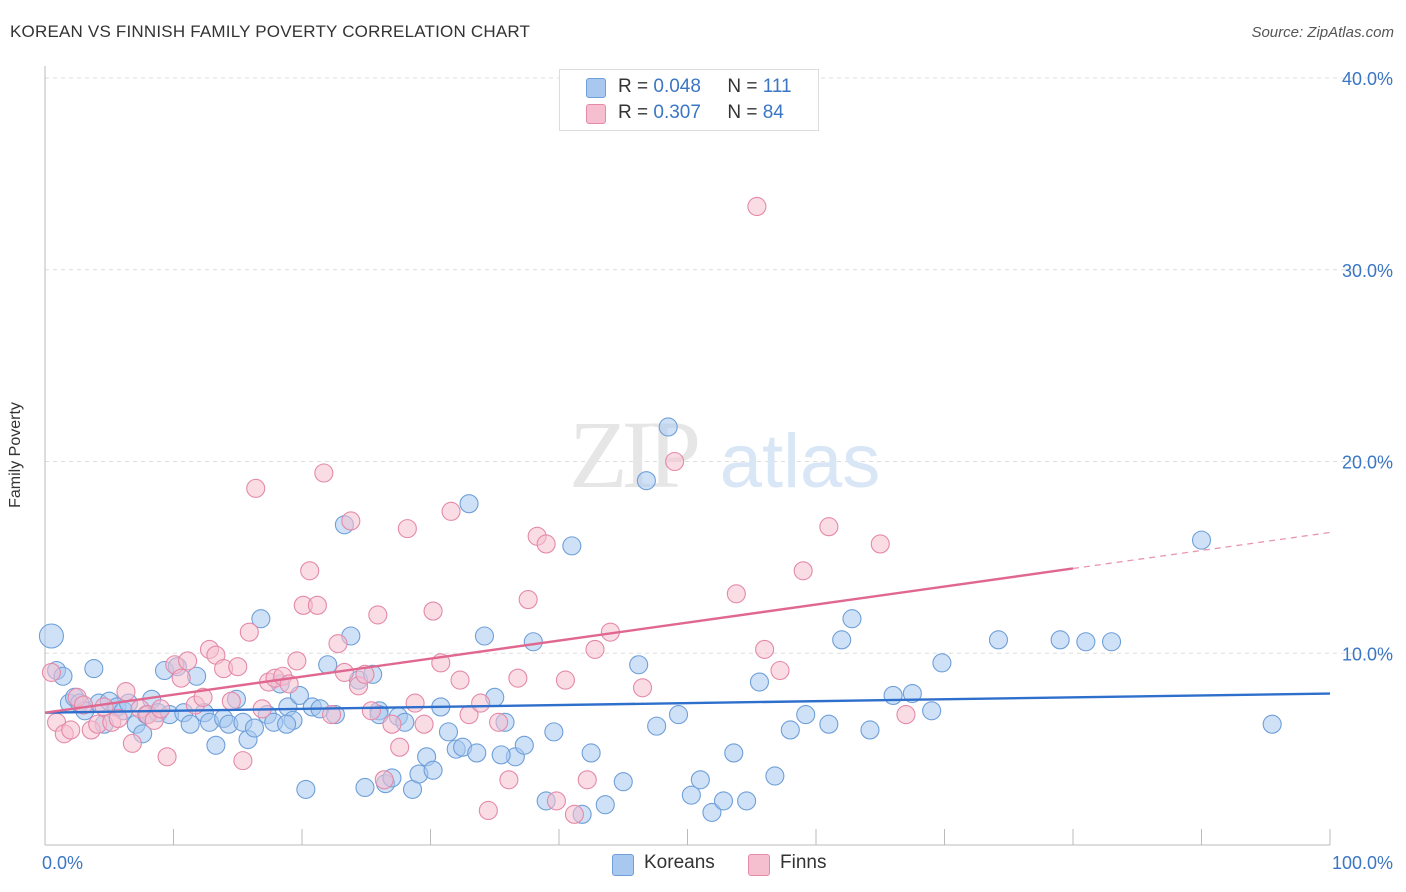 The width and height of the screenshot is (1406, 892). I want to click on x-tick-label: 100.0%, so click(1362, 863).